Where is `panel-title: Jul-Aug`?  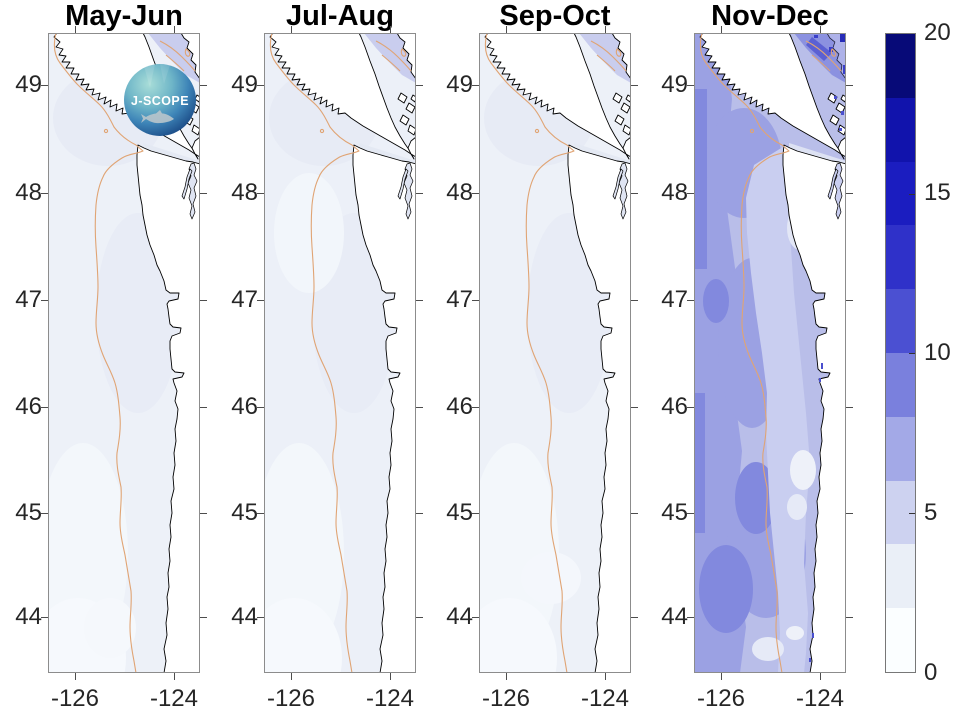
panel-title: Jul-Aug is located at coordinates (340, 16).